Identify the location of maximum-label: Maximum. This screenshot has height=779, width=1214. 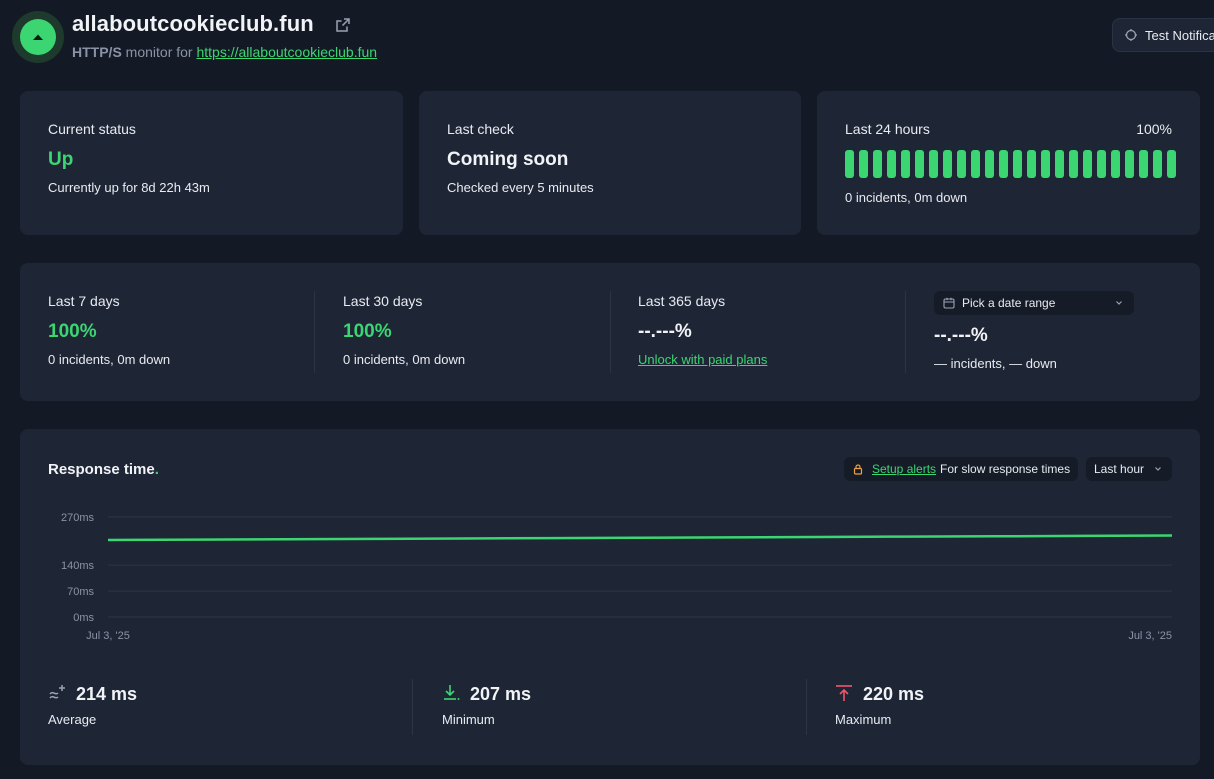
(863, 719).